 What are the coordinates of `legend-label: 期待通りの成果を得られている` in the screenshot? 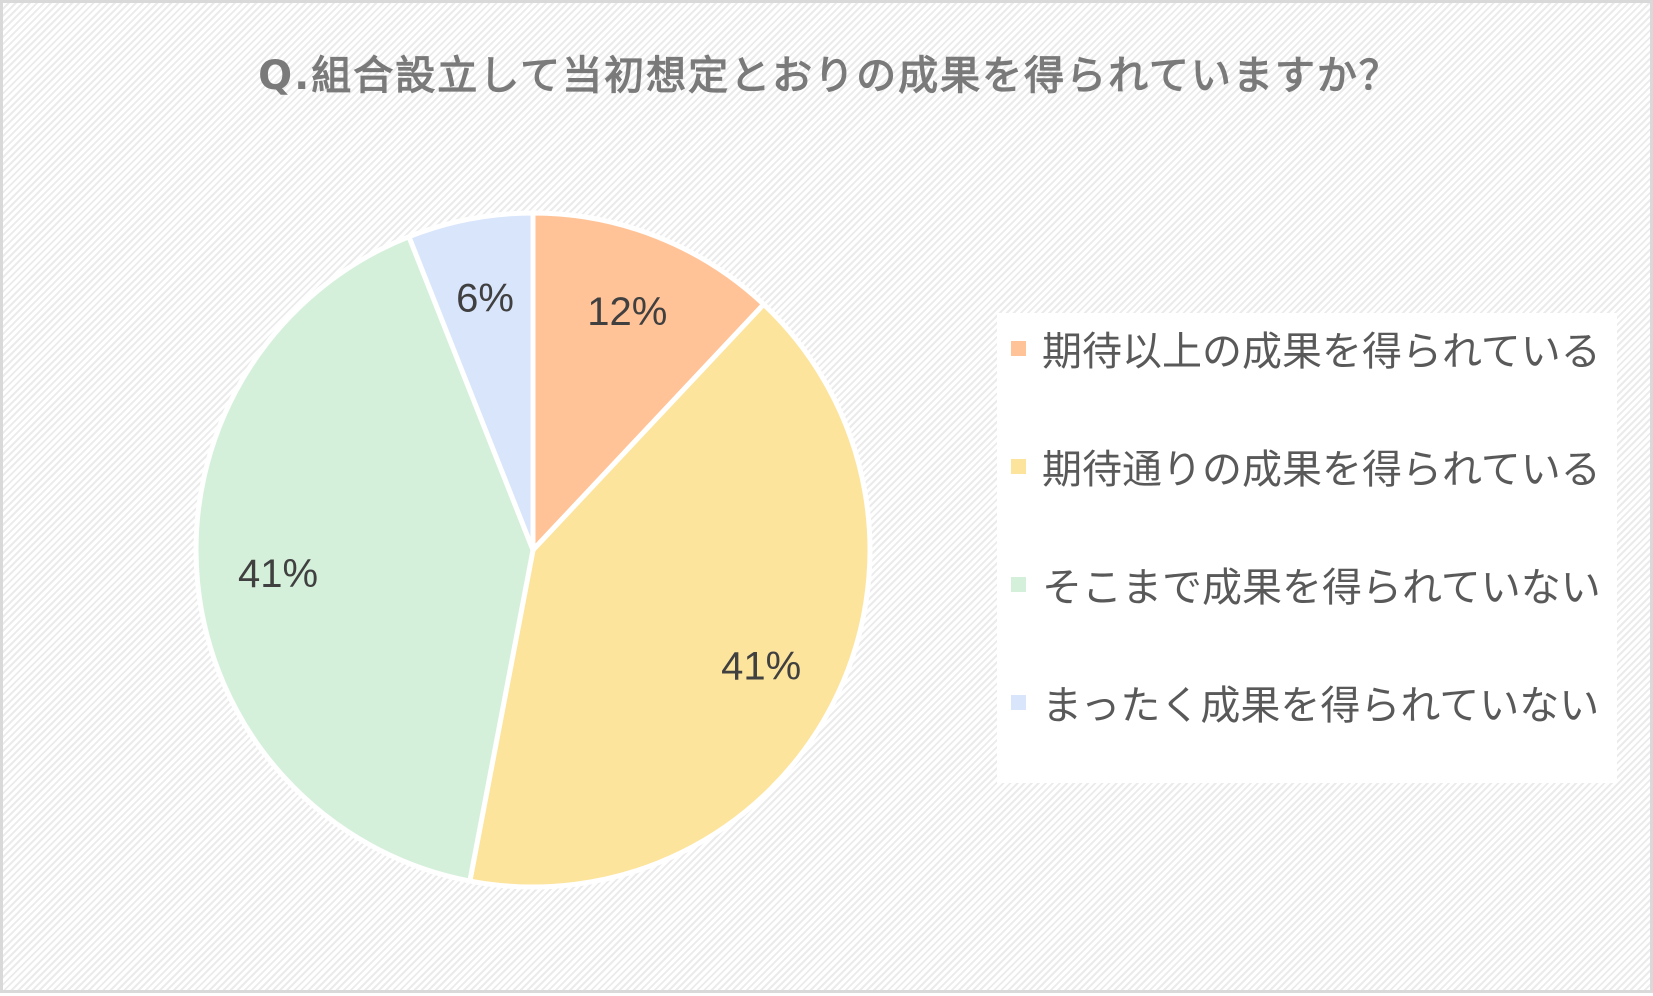 It's located at (1321, 470).